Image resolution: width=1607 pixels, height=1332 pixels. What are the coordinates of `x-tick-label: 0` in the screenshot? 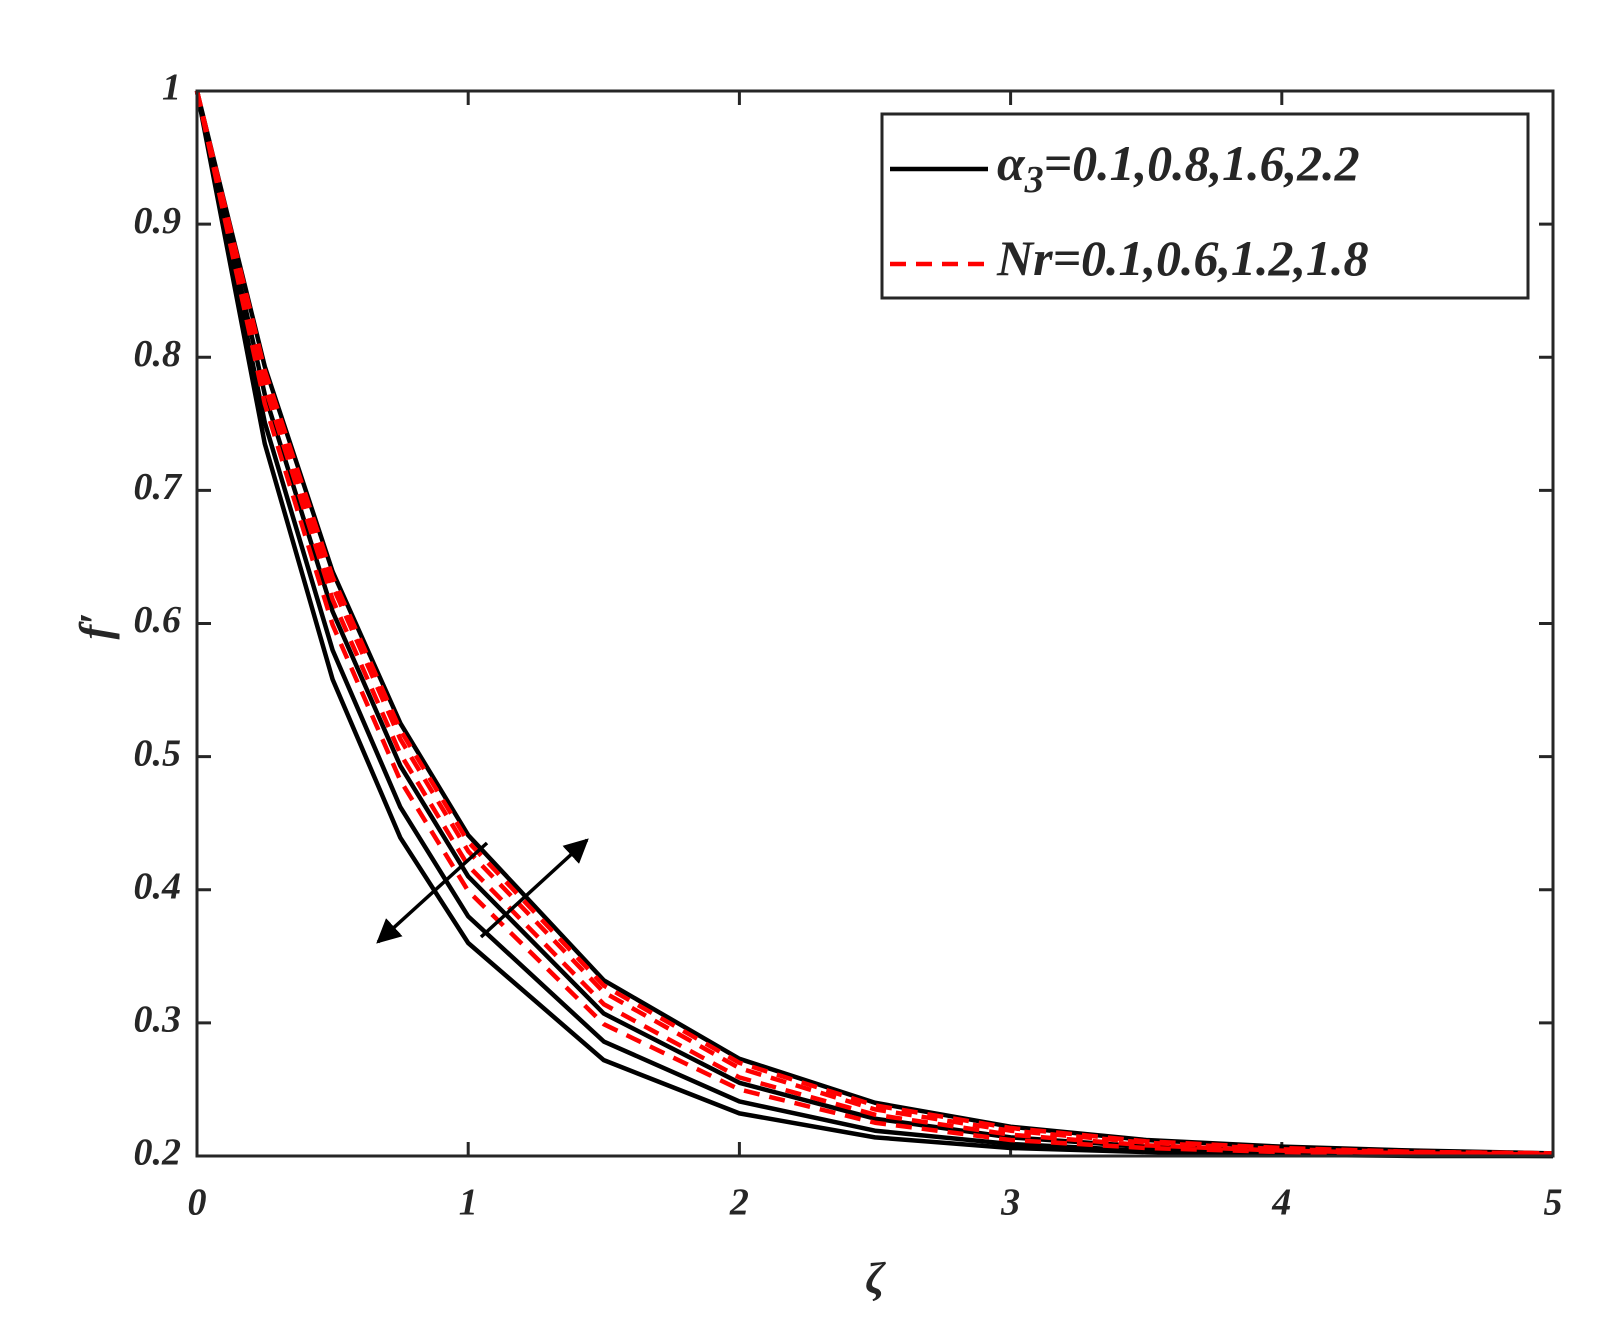 It's located at (197, 1203).